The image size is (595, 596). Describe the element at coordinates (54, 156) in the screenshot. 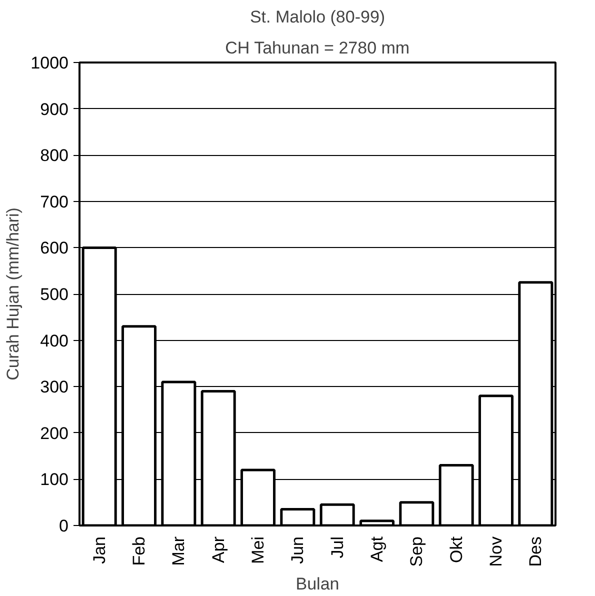

I see `y-tick-label: 800` at that location.